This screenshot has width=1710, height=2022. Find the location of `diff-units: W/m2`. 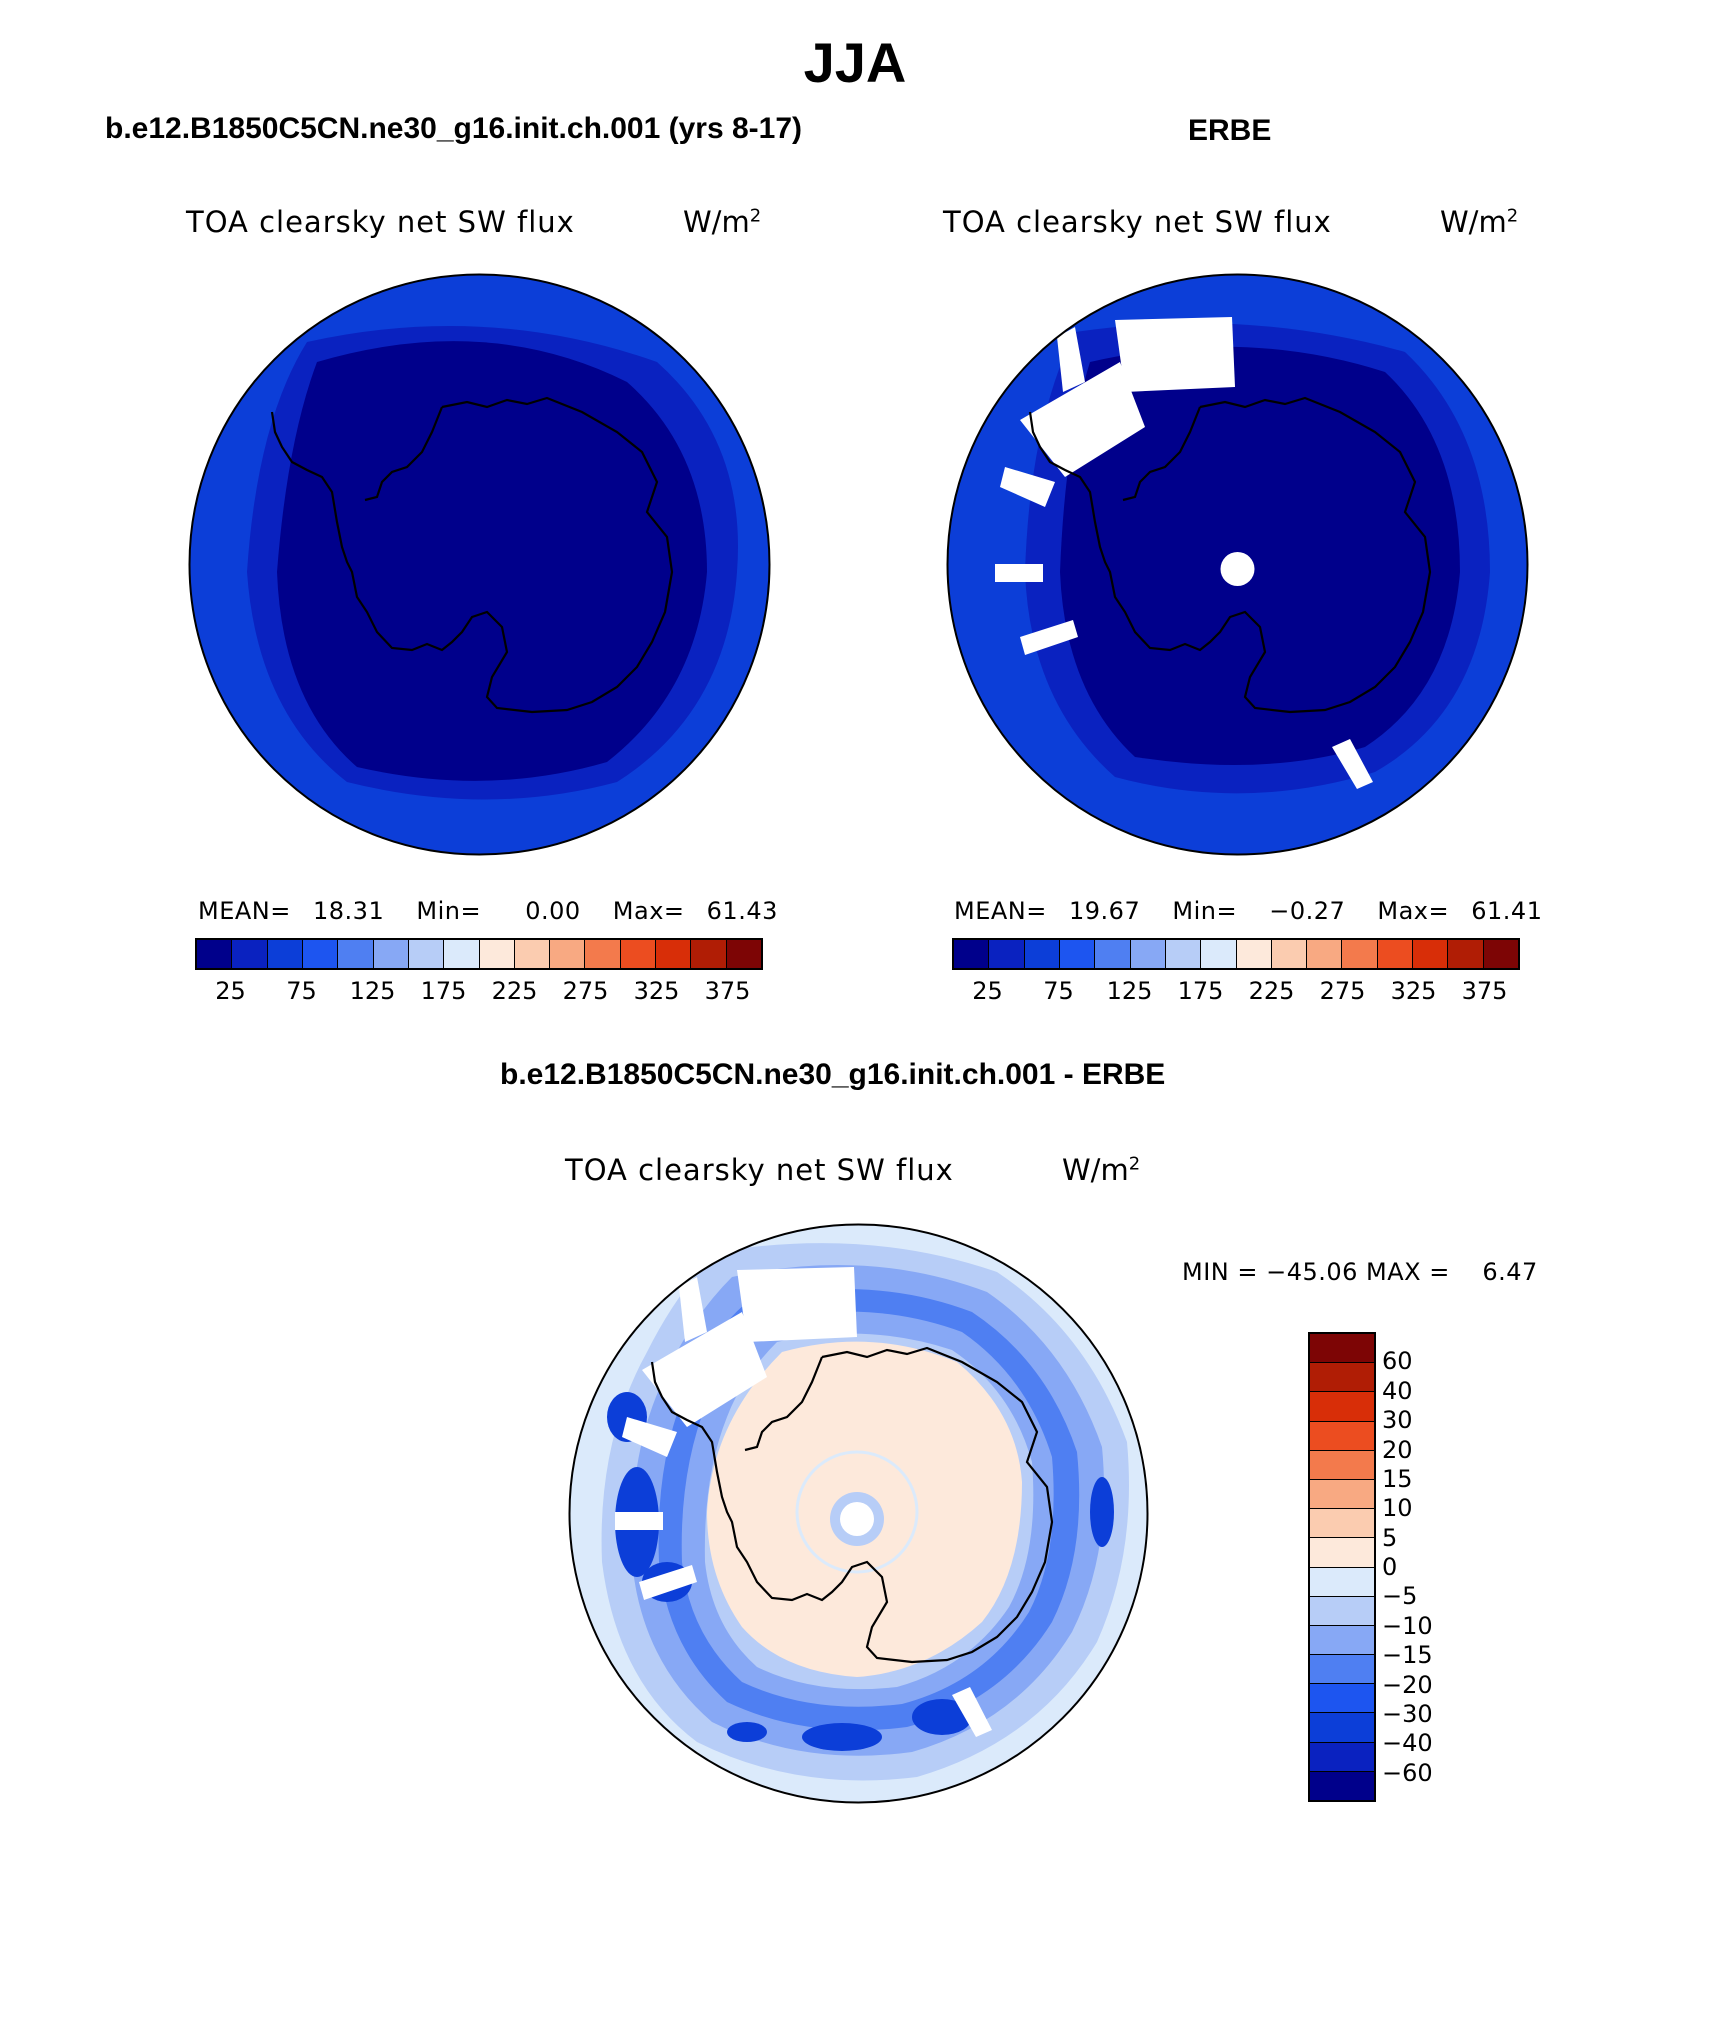

diff-units: W/m2 is located at coordinates (1101, 1170).